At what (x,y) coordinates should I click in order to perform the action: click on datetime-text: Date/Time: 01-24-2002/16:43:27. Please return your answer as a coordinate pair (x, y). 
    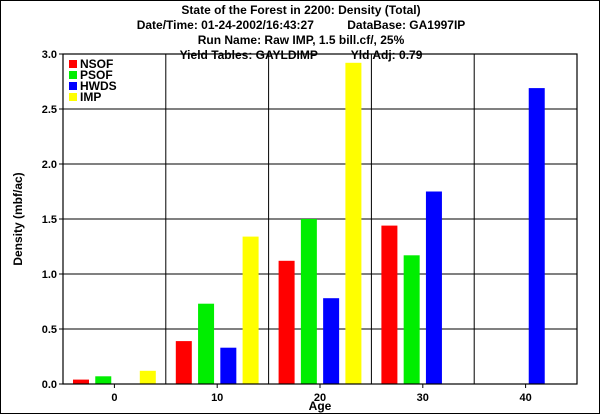
    Looking at the image, I should click on (225, 25).